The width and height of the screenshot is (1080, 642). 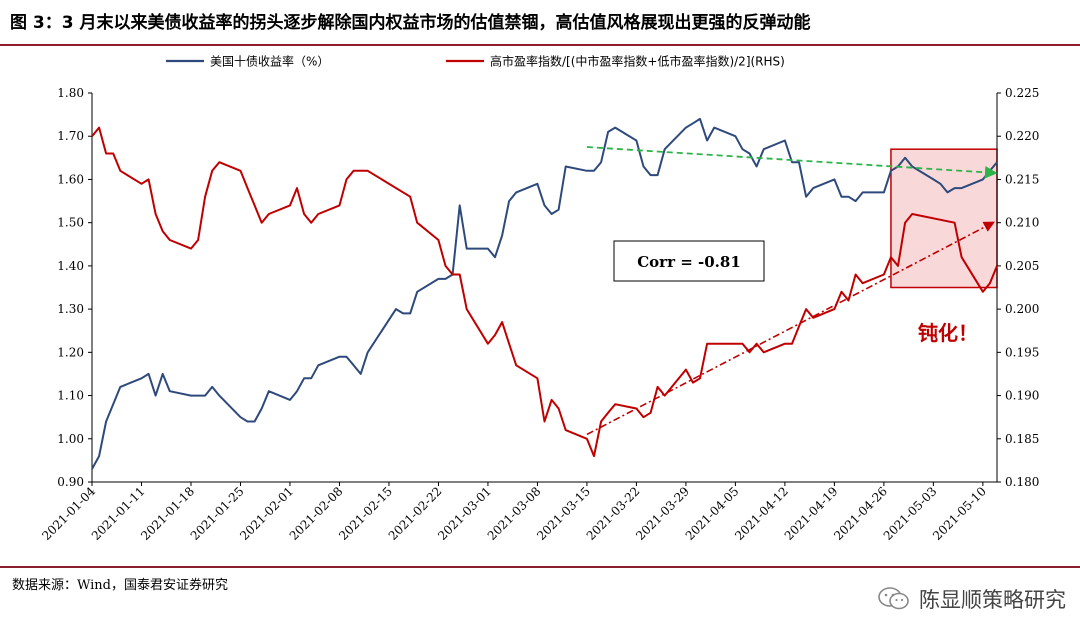 What do you see at coordinates (1022, 266) in the screenshot?
I see `y-right-tick-label: 0.205` at bounding box center [1022, 266].